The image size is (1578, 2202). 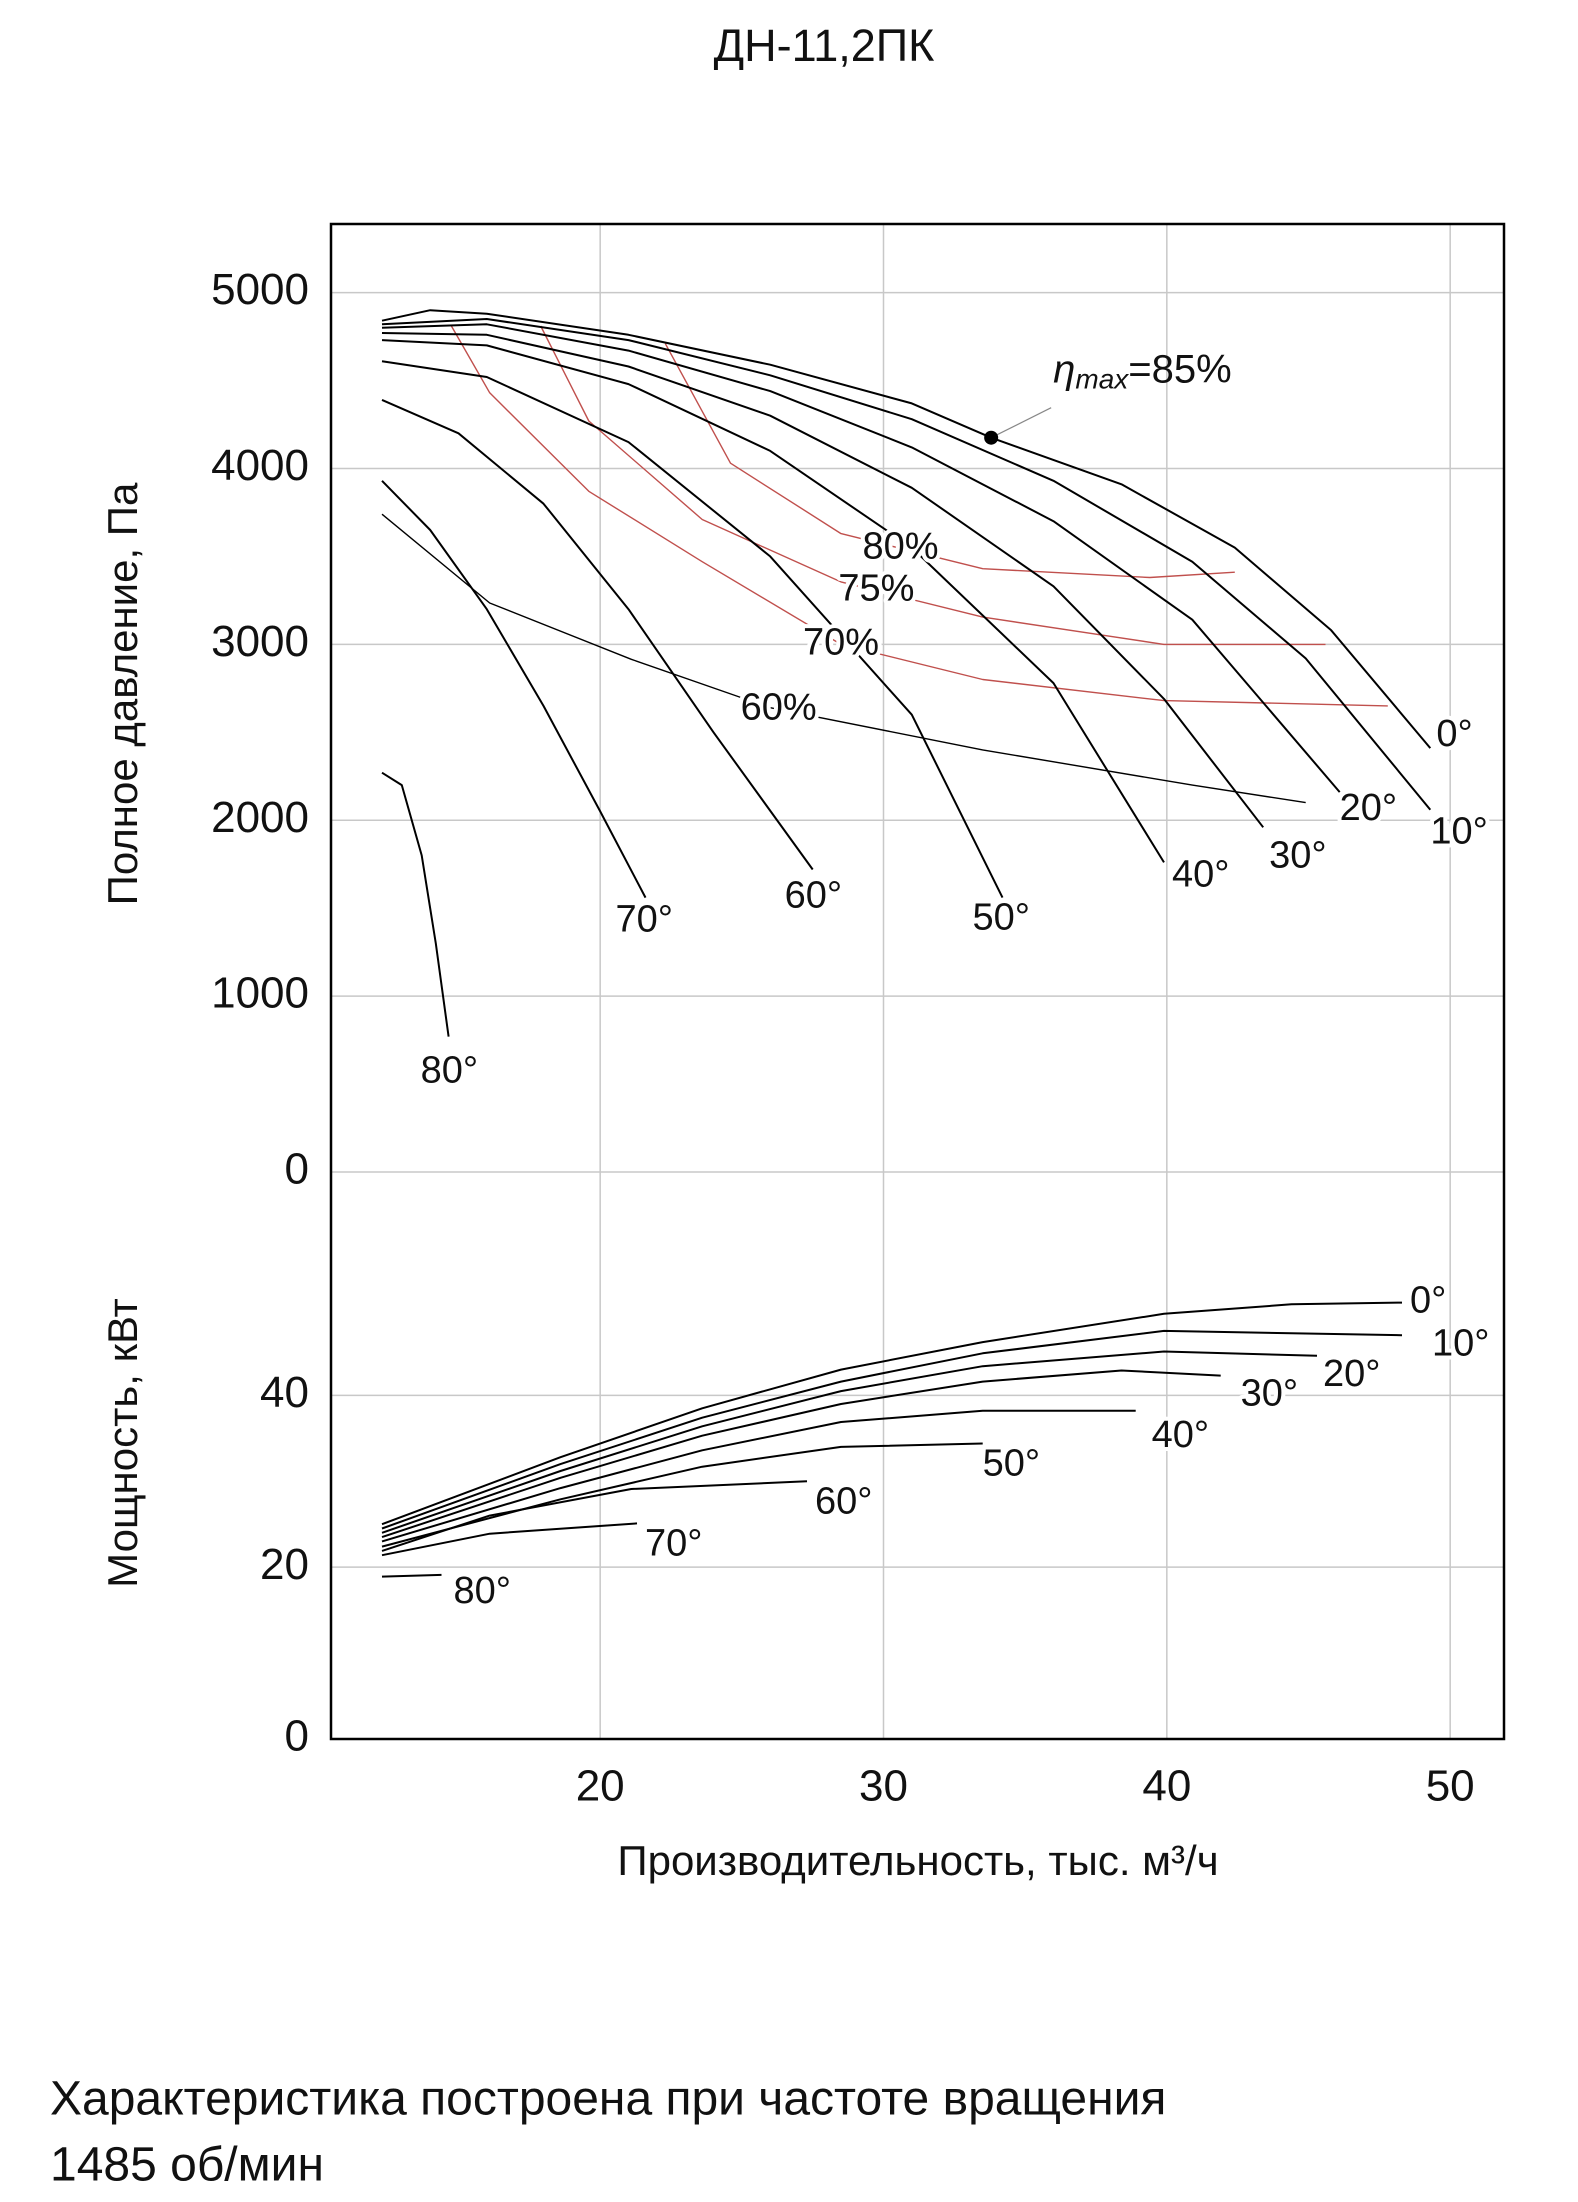 I want to click on y-tick-label: 1000, so click(x=260, y=993).